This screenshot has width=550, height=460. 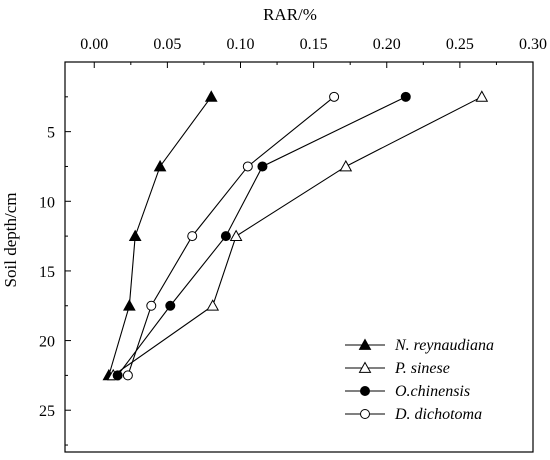 What do you see at coordinates (94, 44) in the screenshot?
I see `x-tick-label: 0.00` at bounding box center [94, 44].